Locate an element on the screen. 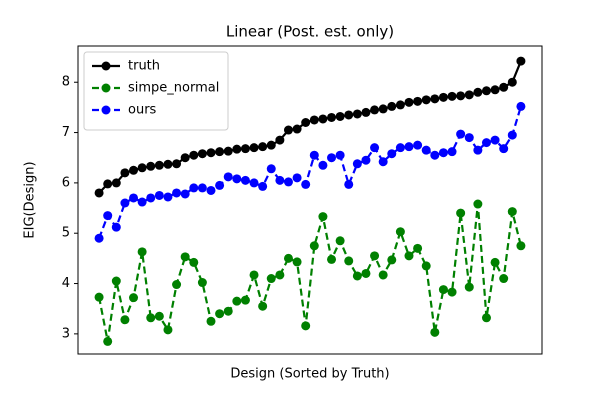 This screenshot has height=407, width=608. y-tick-label: 8 is located at coordinates (66, 82).